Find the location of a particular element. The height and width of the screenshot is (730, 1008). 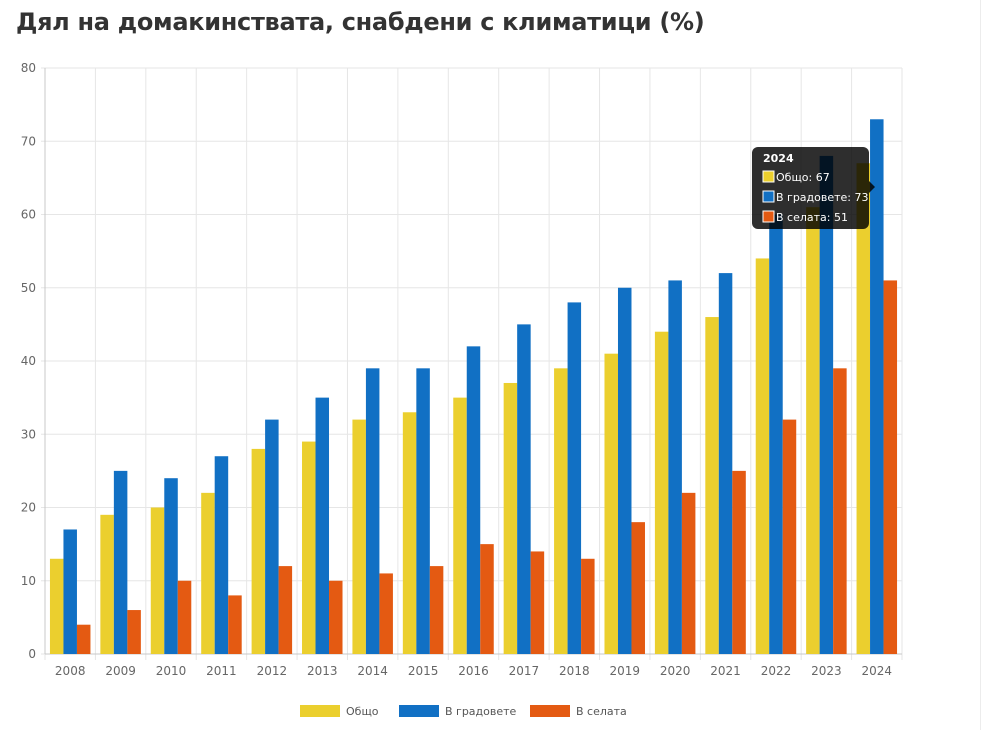

legend-label-1: В градовете is located at coordinates (481, 711).